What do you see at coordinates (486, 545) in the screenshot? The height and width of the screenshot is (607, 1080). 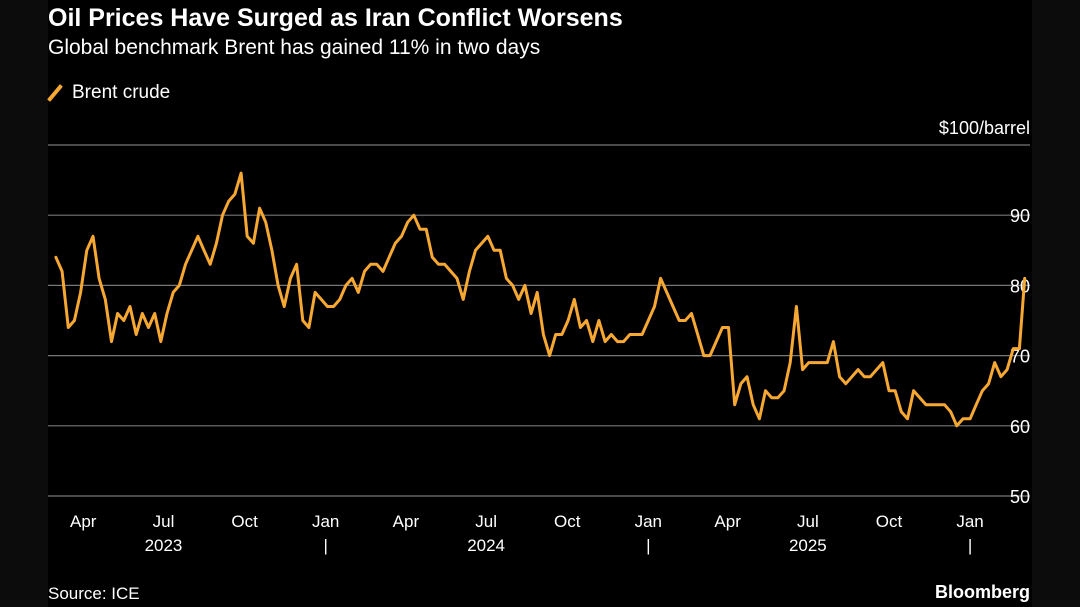 I see `x-year-label: 2024` at bounding box center [486, 545].